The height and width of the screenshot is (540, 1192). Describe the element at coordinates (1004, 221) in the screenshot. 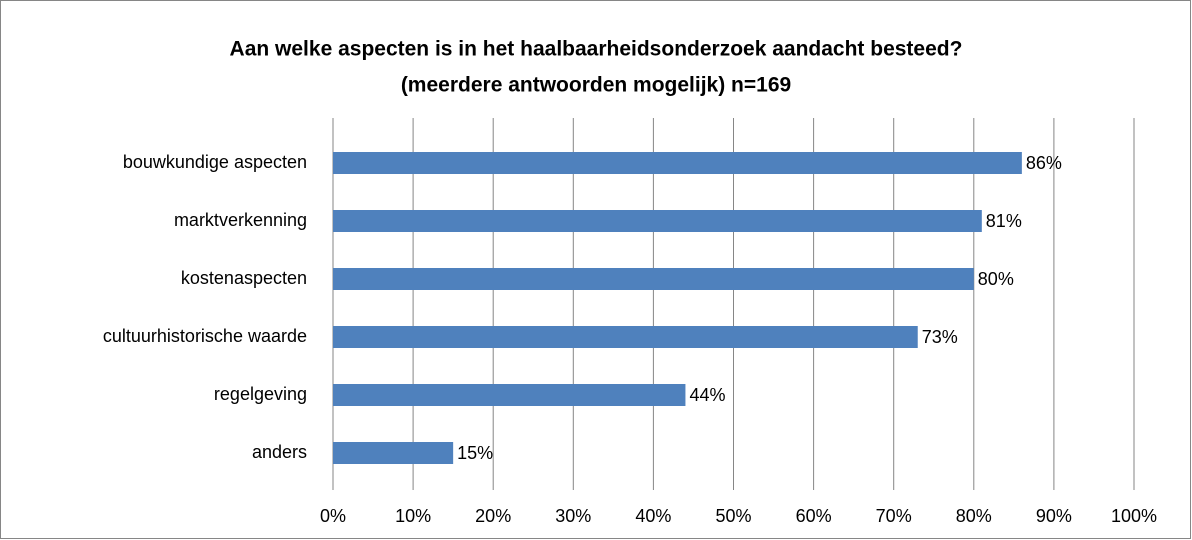

I see `value-label: 81%` at that location.